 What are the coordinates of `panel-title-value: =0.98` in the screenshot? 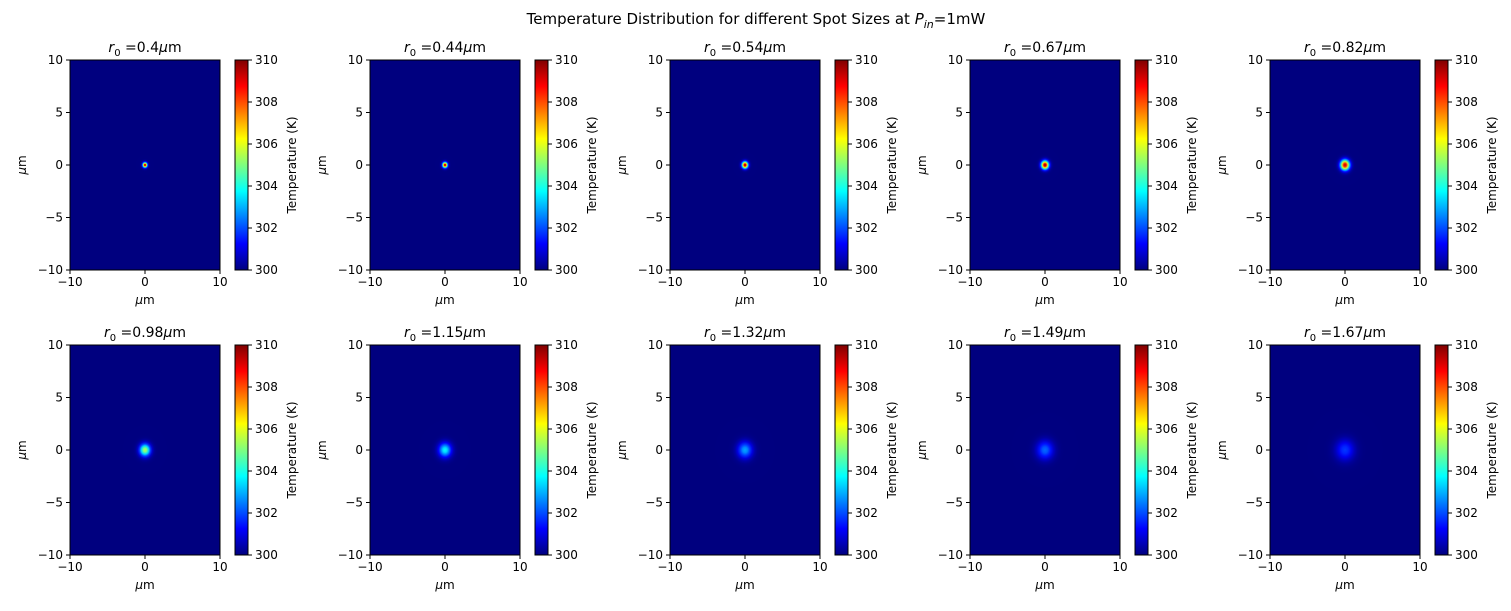 It's located at (139, 333).